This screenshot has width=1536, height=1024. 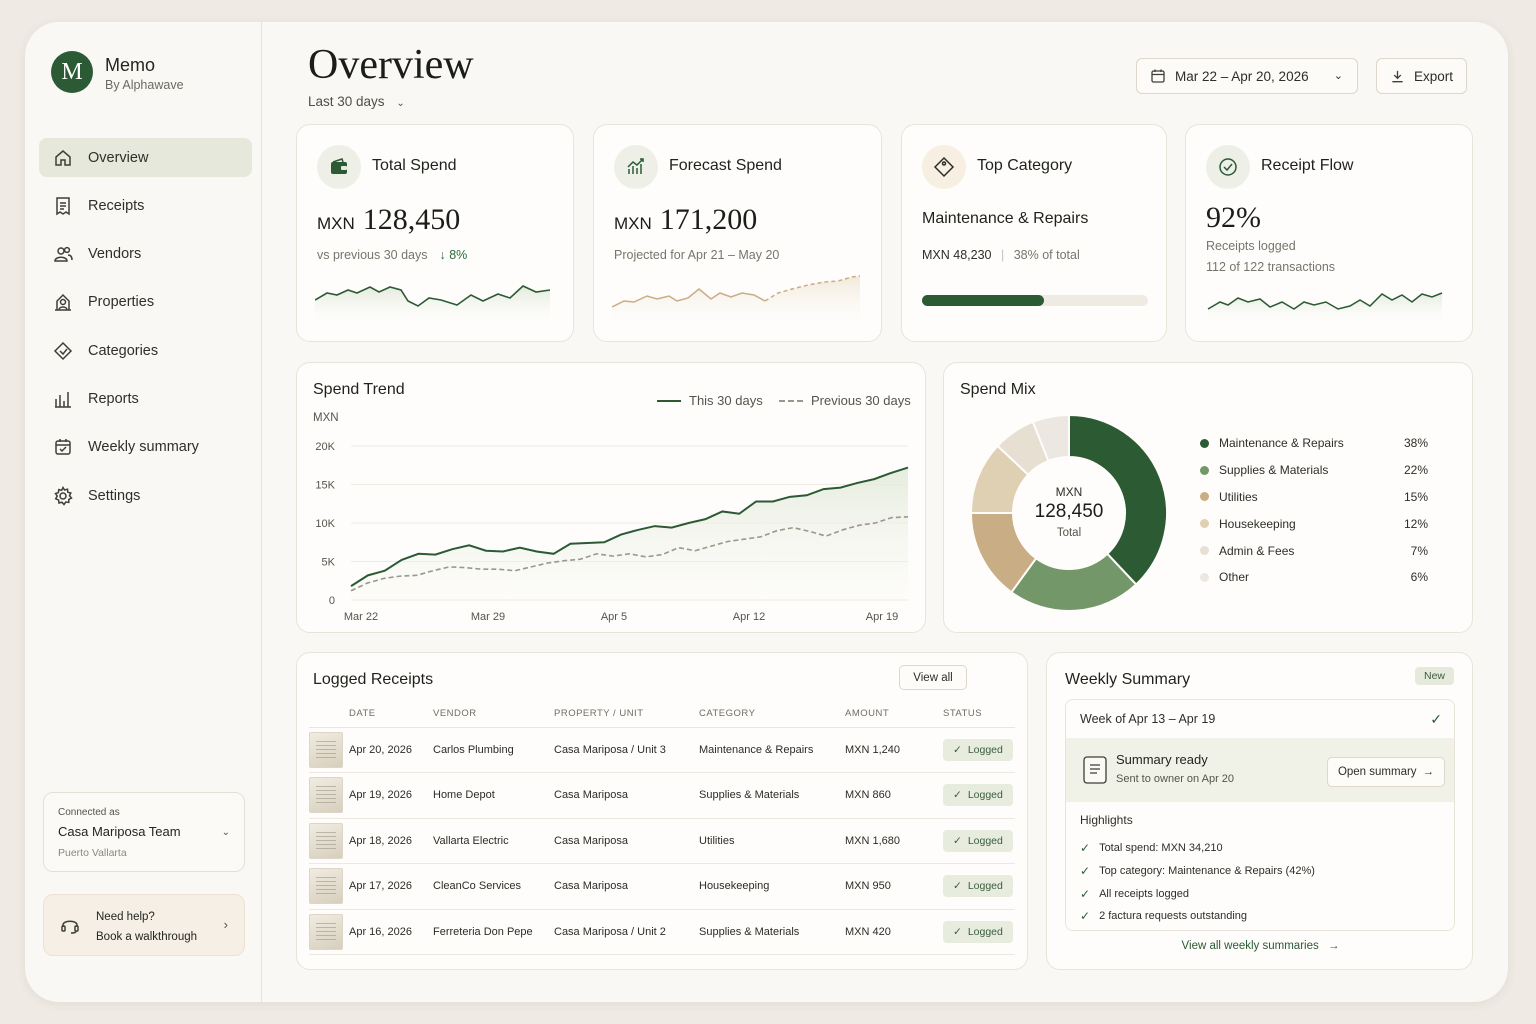 I want to click on section-title: Weekly Summary, so click(x=1128, y=679).